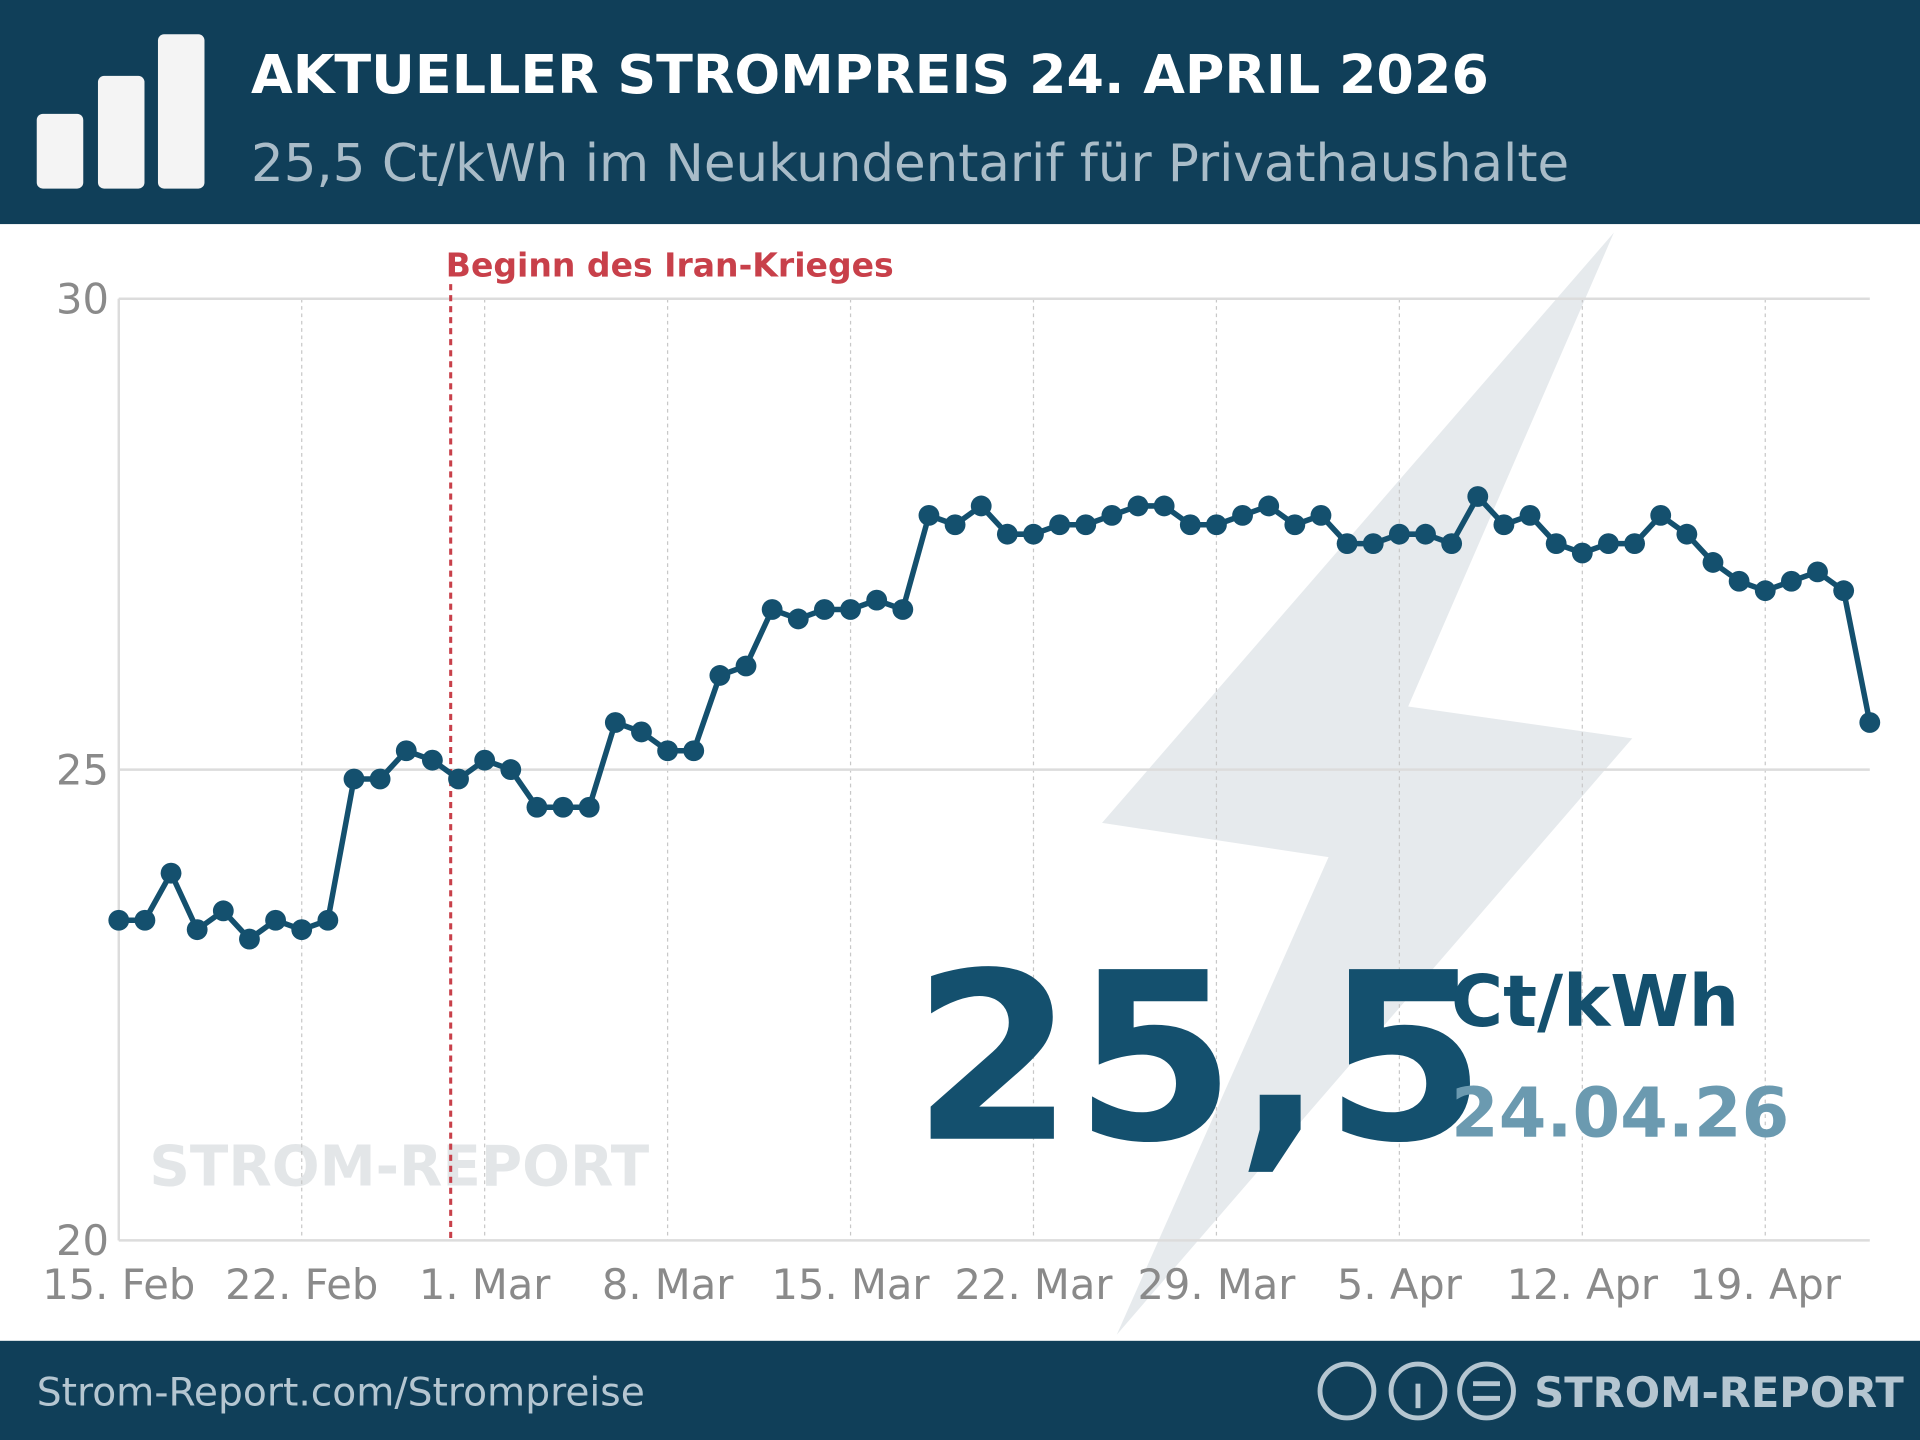  What do you see at coordinates (1583, 1284) in the screenshot?
I see `x-tick-label: 12. Apr` at bounding box center [1583, 1284].